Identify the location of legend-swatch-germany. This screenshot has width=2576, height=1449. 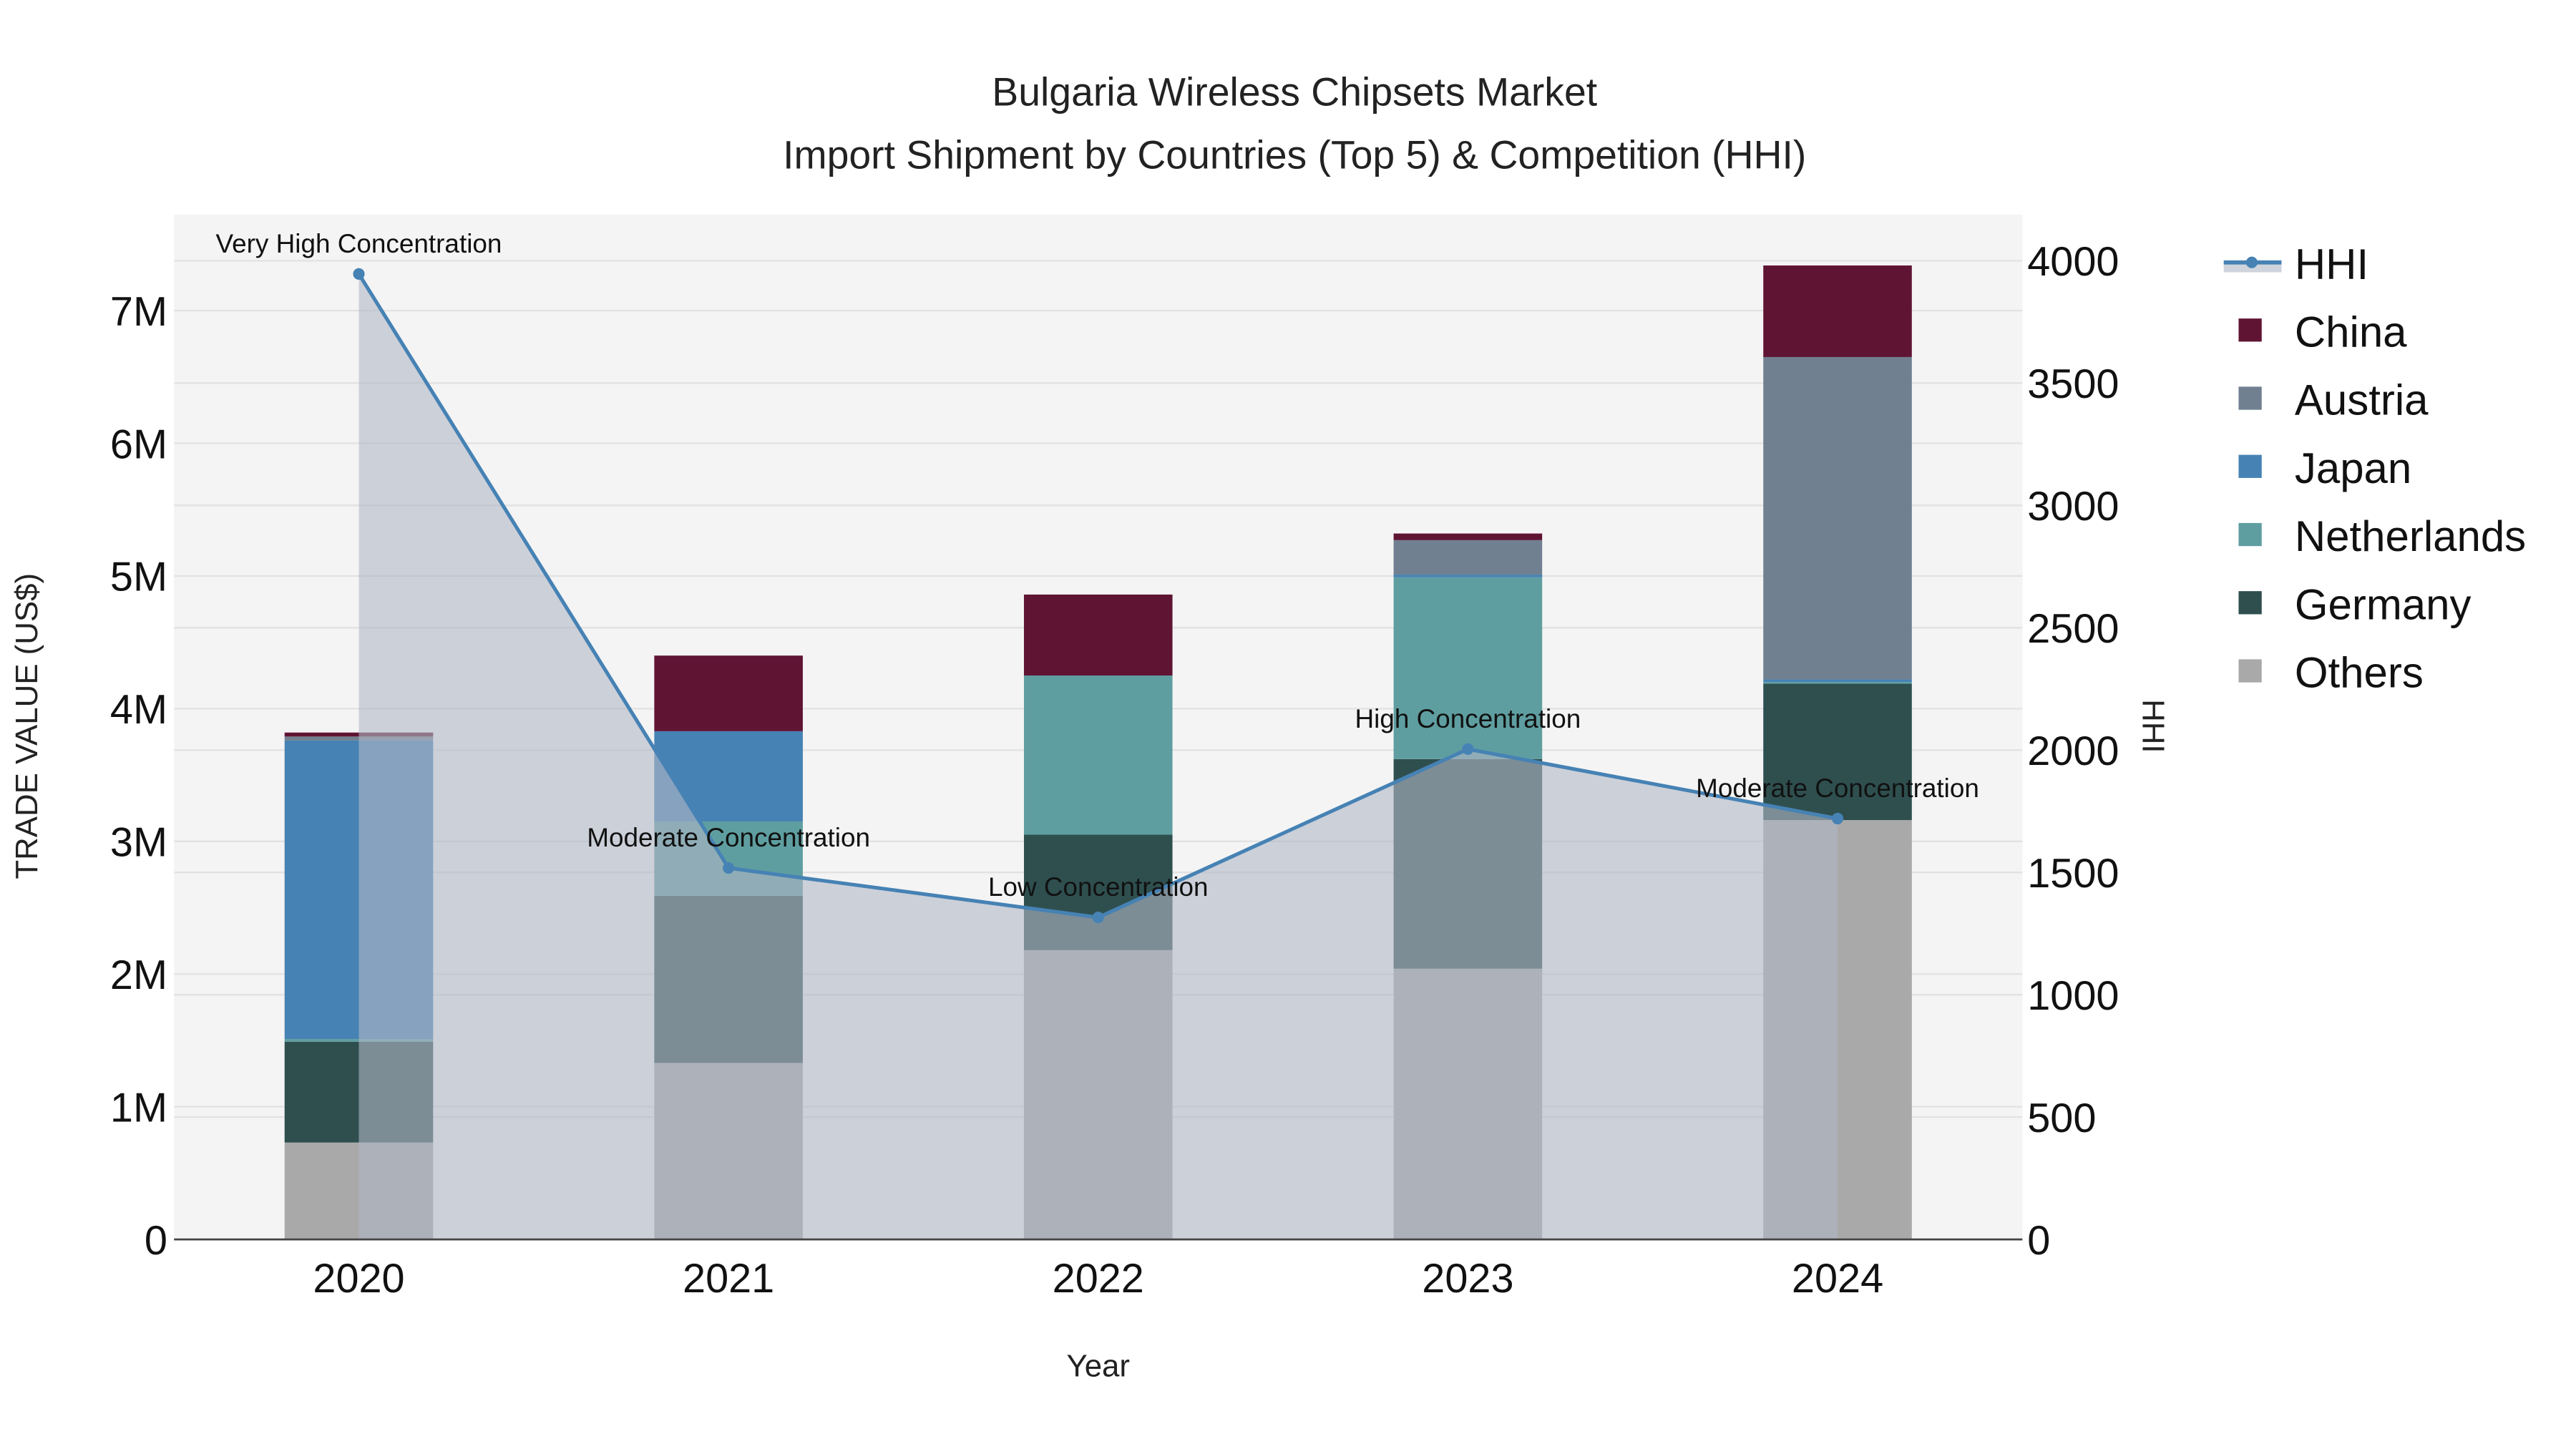
(2250, 603).